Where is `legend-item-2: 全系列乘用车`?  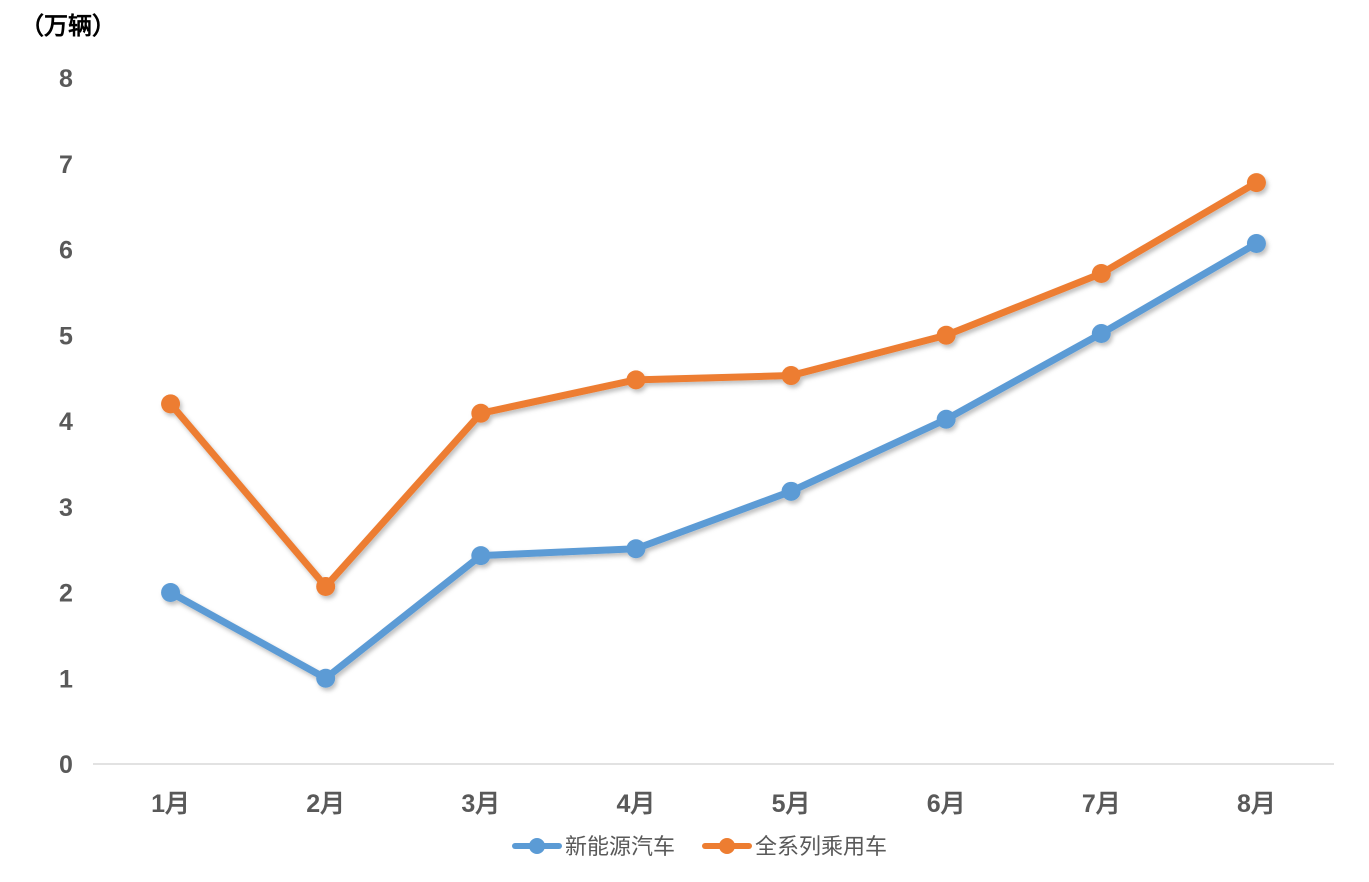 legend-item-2: 全系列乘用车 is located at coordinates (794, 847).